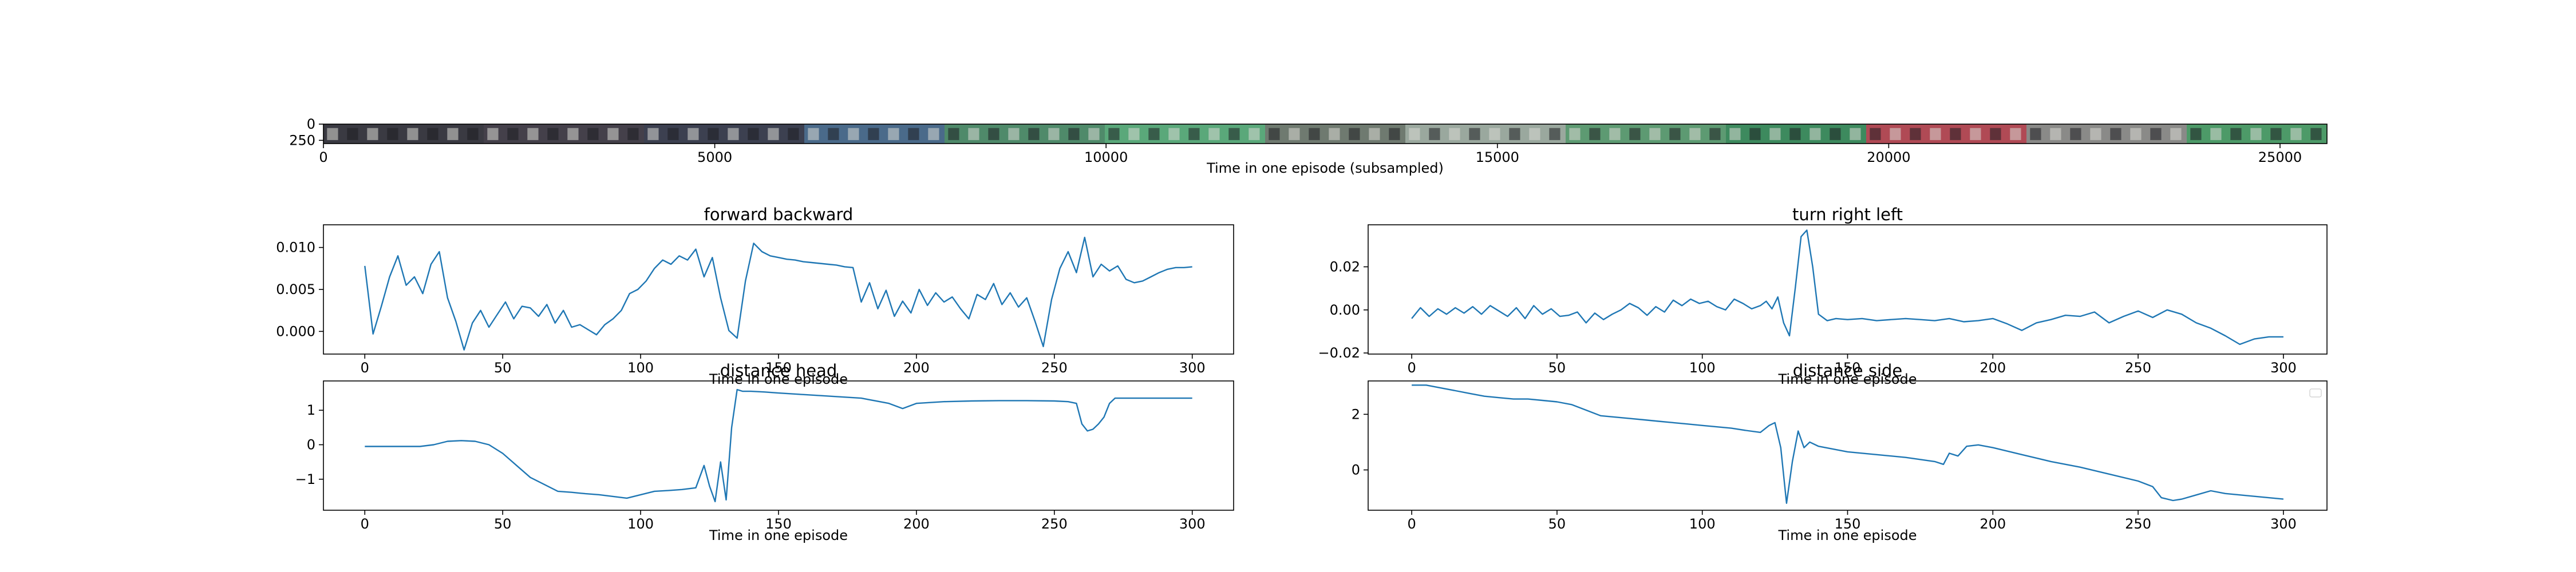  What do you see at coordinates (1054, 368) in the screenshot?
I see `forward-backward-x-tick-label: 250` at bounding box center [1054, 368].